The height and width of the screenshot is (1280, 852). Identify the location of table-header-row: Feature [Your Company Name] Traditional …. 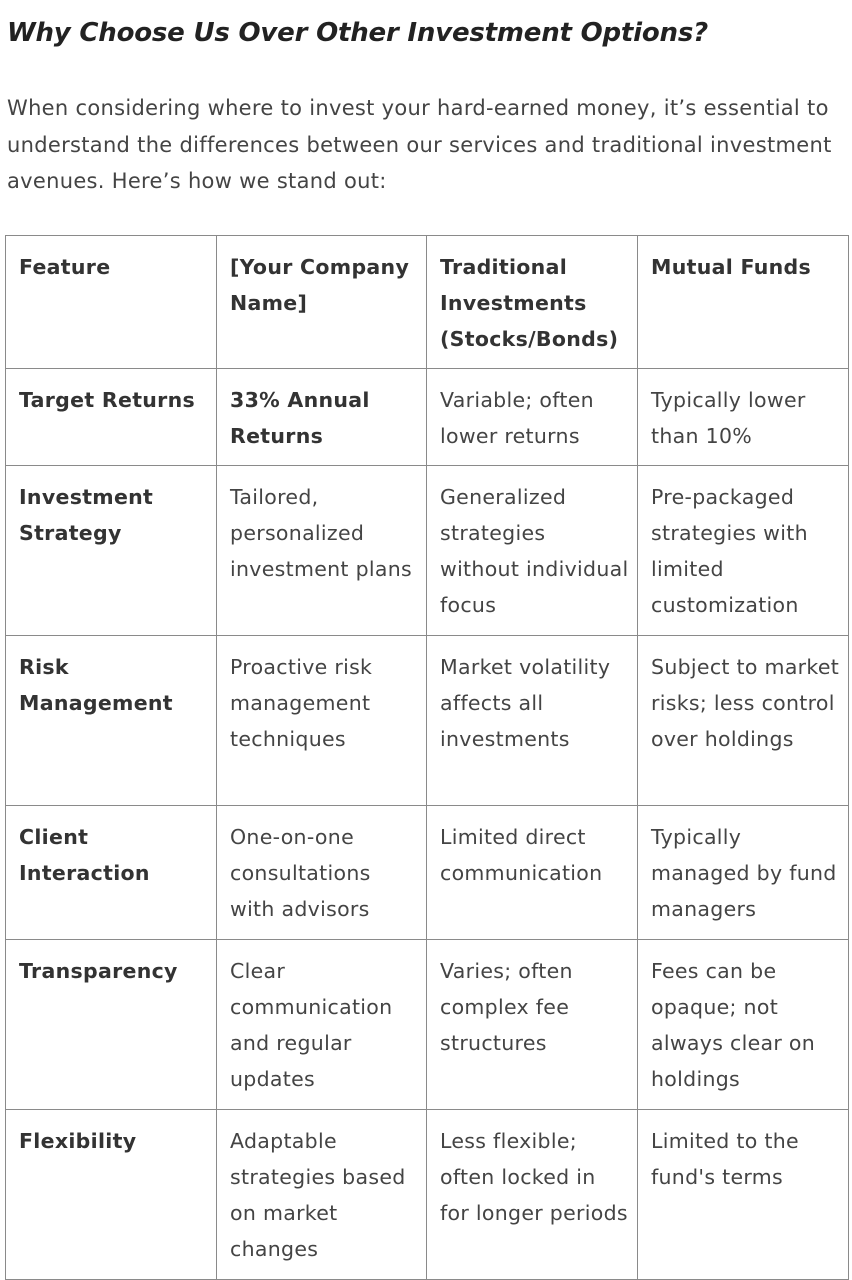
(427, 302).